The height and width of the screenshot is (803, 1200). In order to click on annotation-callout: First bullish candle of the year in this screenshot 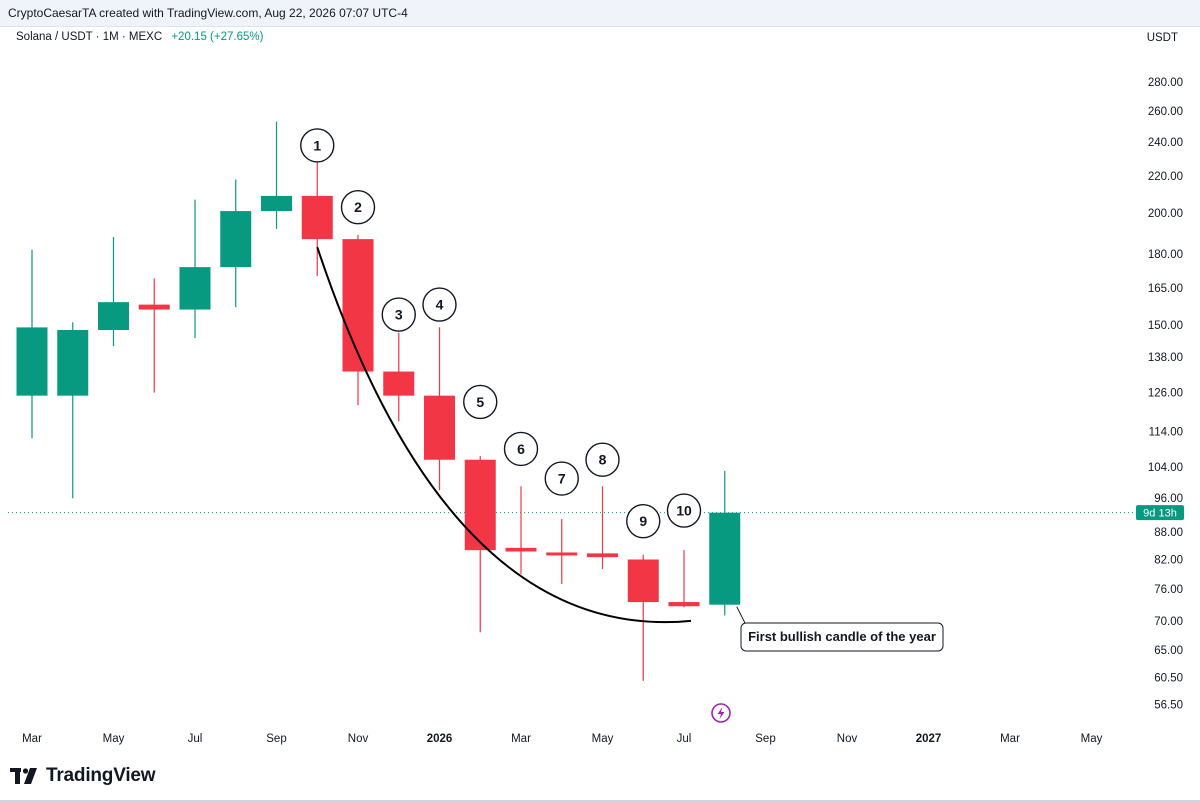, I will do `click(840, 629)`.